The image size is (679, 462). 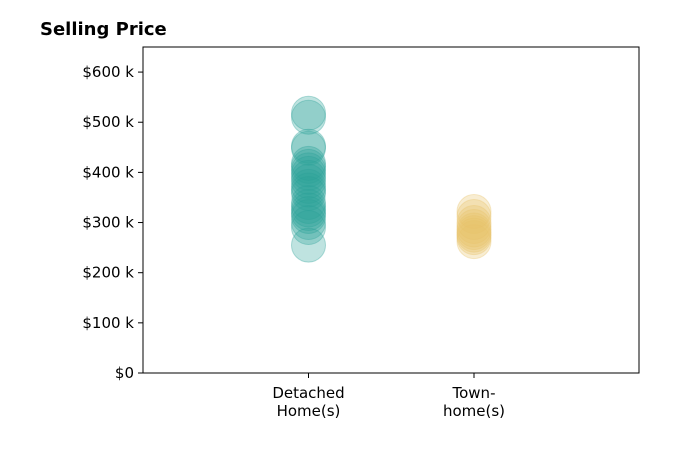 What do you see at coordinates (108, 172) in the screenshot?
I see `y-tick-label: $400 k` at bounding box center [108, 172].